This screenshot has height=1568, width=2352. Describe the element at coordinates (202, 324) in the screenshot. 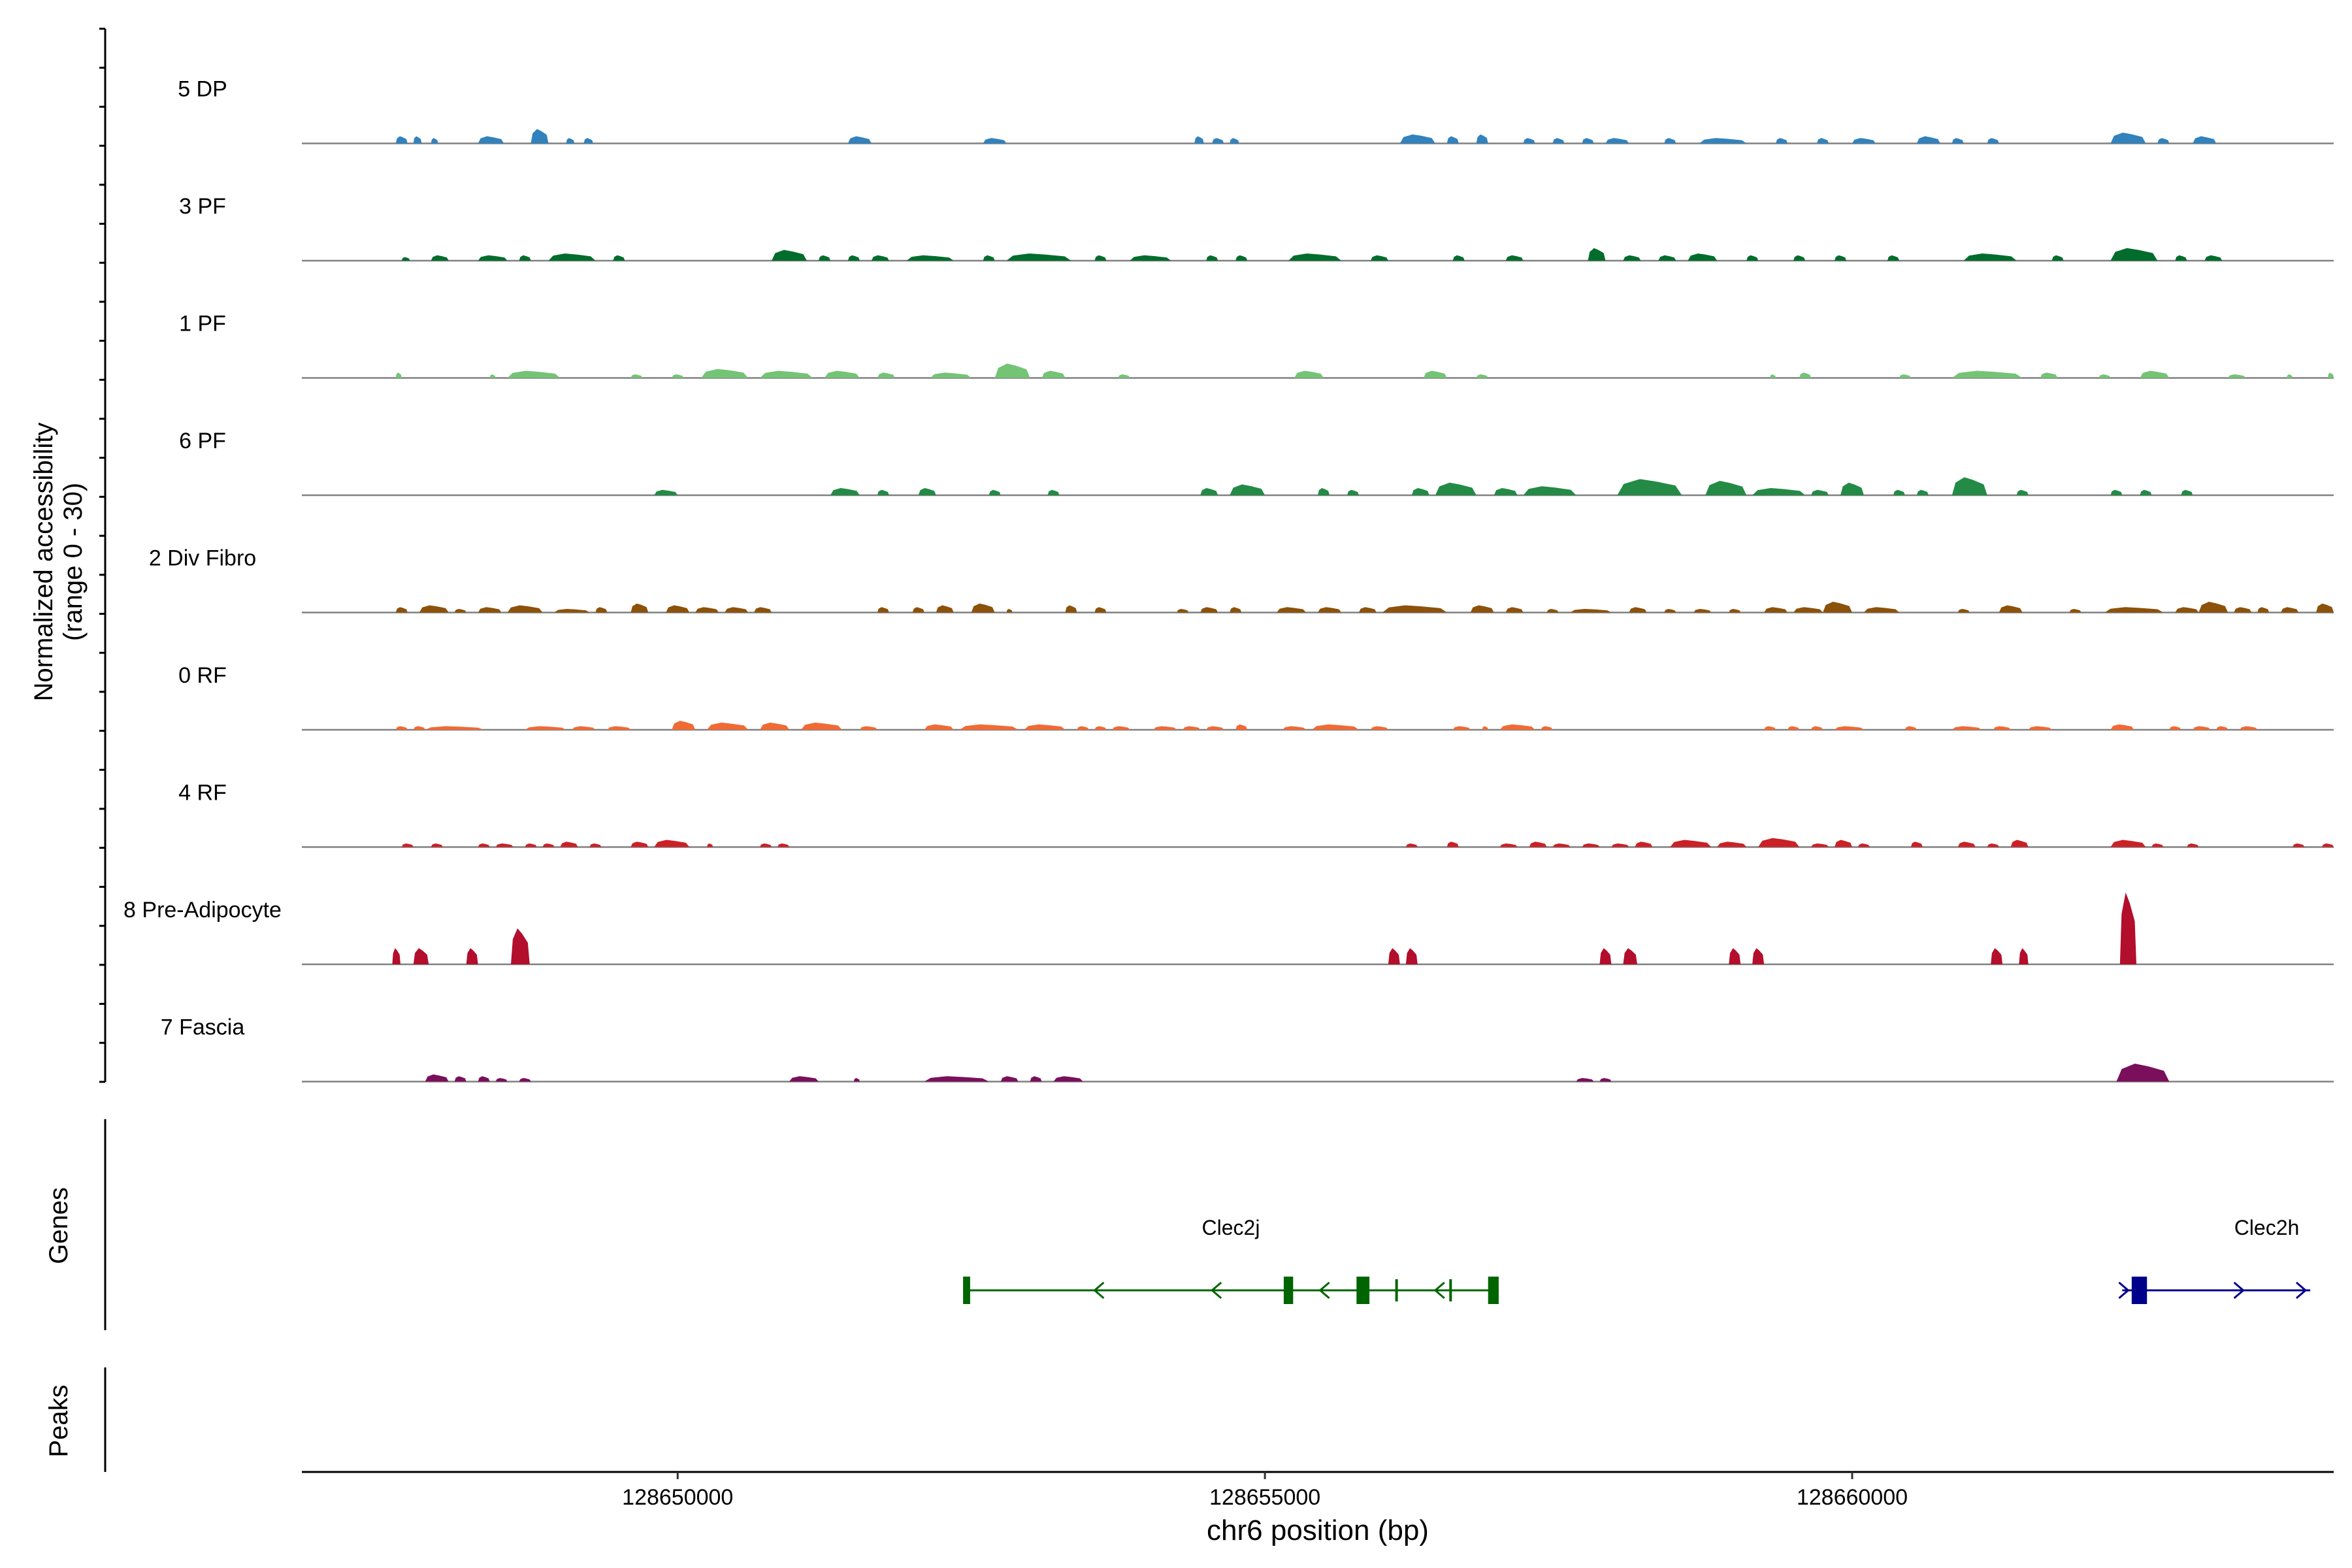

I see `track-label: 1 PF` at that location.